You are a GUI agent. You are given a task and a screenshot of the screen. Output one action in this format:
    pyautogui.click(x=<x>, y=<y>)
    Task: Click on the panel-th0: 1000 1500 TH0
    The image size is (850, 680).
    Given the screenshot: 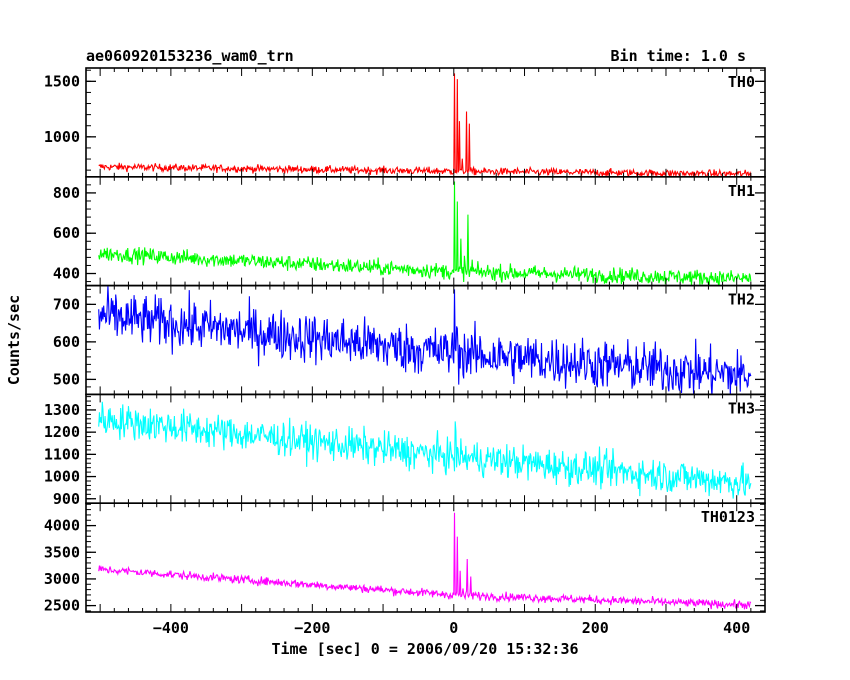 What is the action you would take?
    pyautogui.click(x=405, y=122)
    